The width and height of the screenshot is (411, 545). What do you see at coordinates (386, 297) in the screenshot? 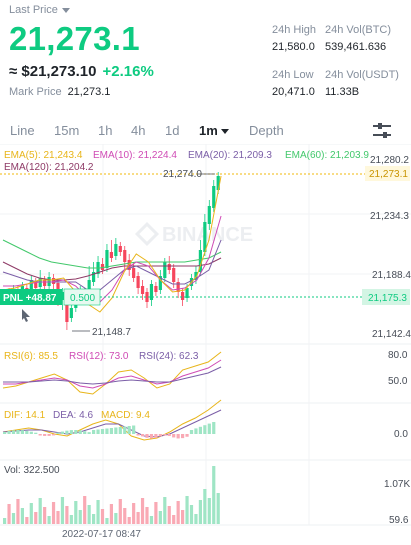
I see `position-price-tag-bg` at bounding box center [386, 297].